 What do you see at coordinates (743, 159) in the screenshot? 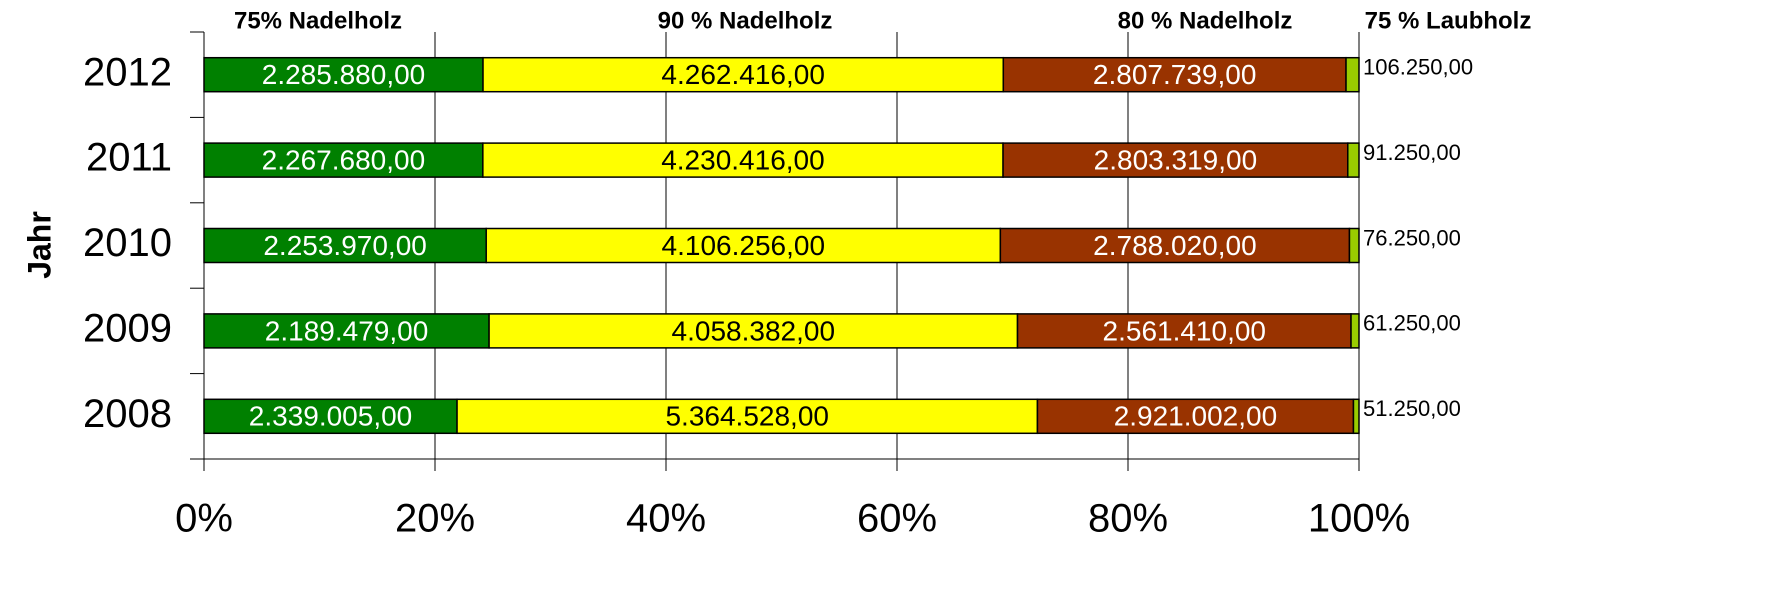
I see `data-label: 4.230.416,00` at bounding box center [743, 159].